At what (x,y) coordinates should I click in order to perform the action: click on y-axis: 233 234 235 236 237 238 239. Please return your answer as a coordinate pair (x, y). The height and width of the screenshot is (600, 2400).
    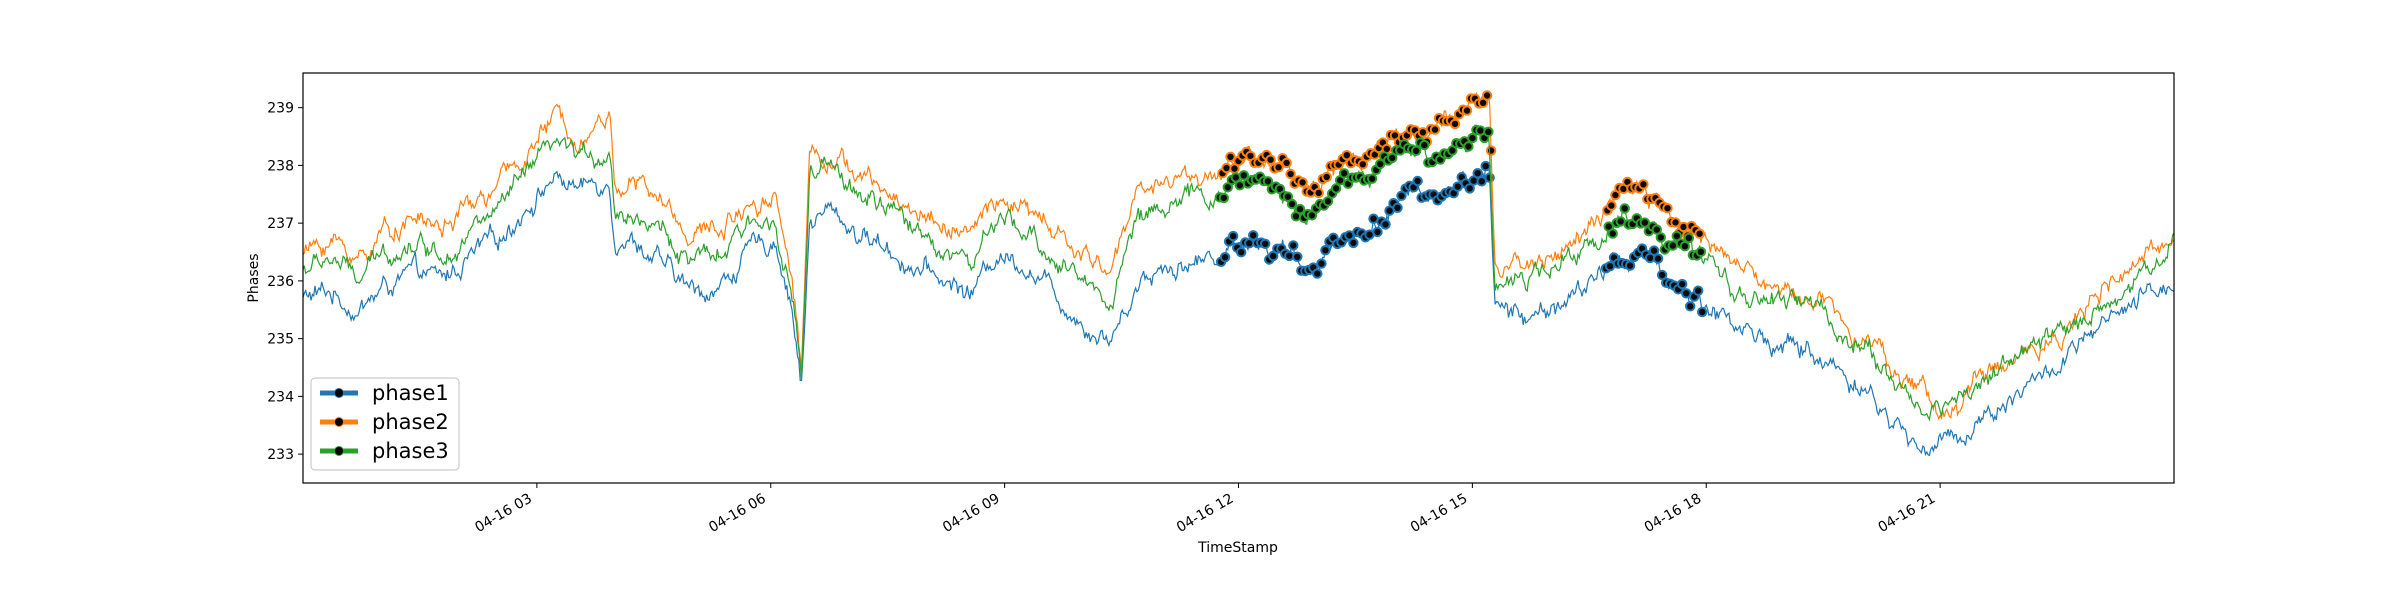
    Looking at the image, I should click on (285, 282).